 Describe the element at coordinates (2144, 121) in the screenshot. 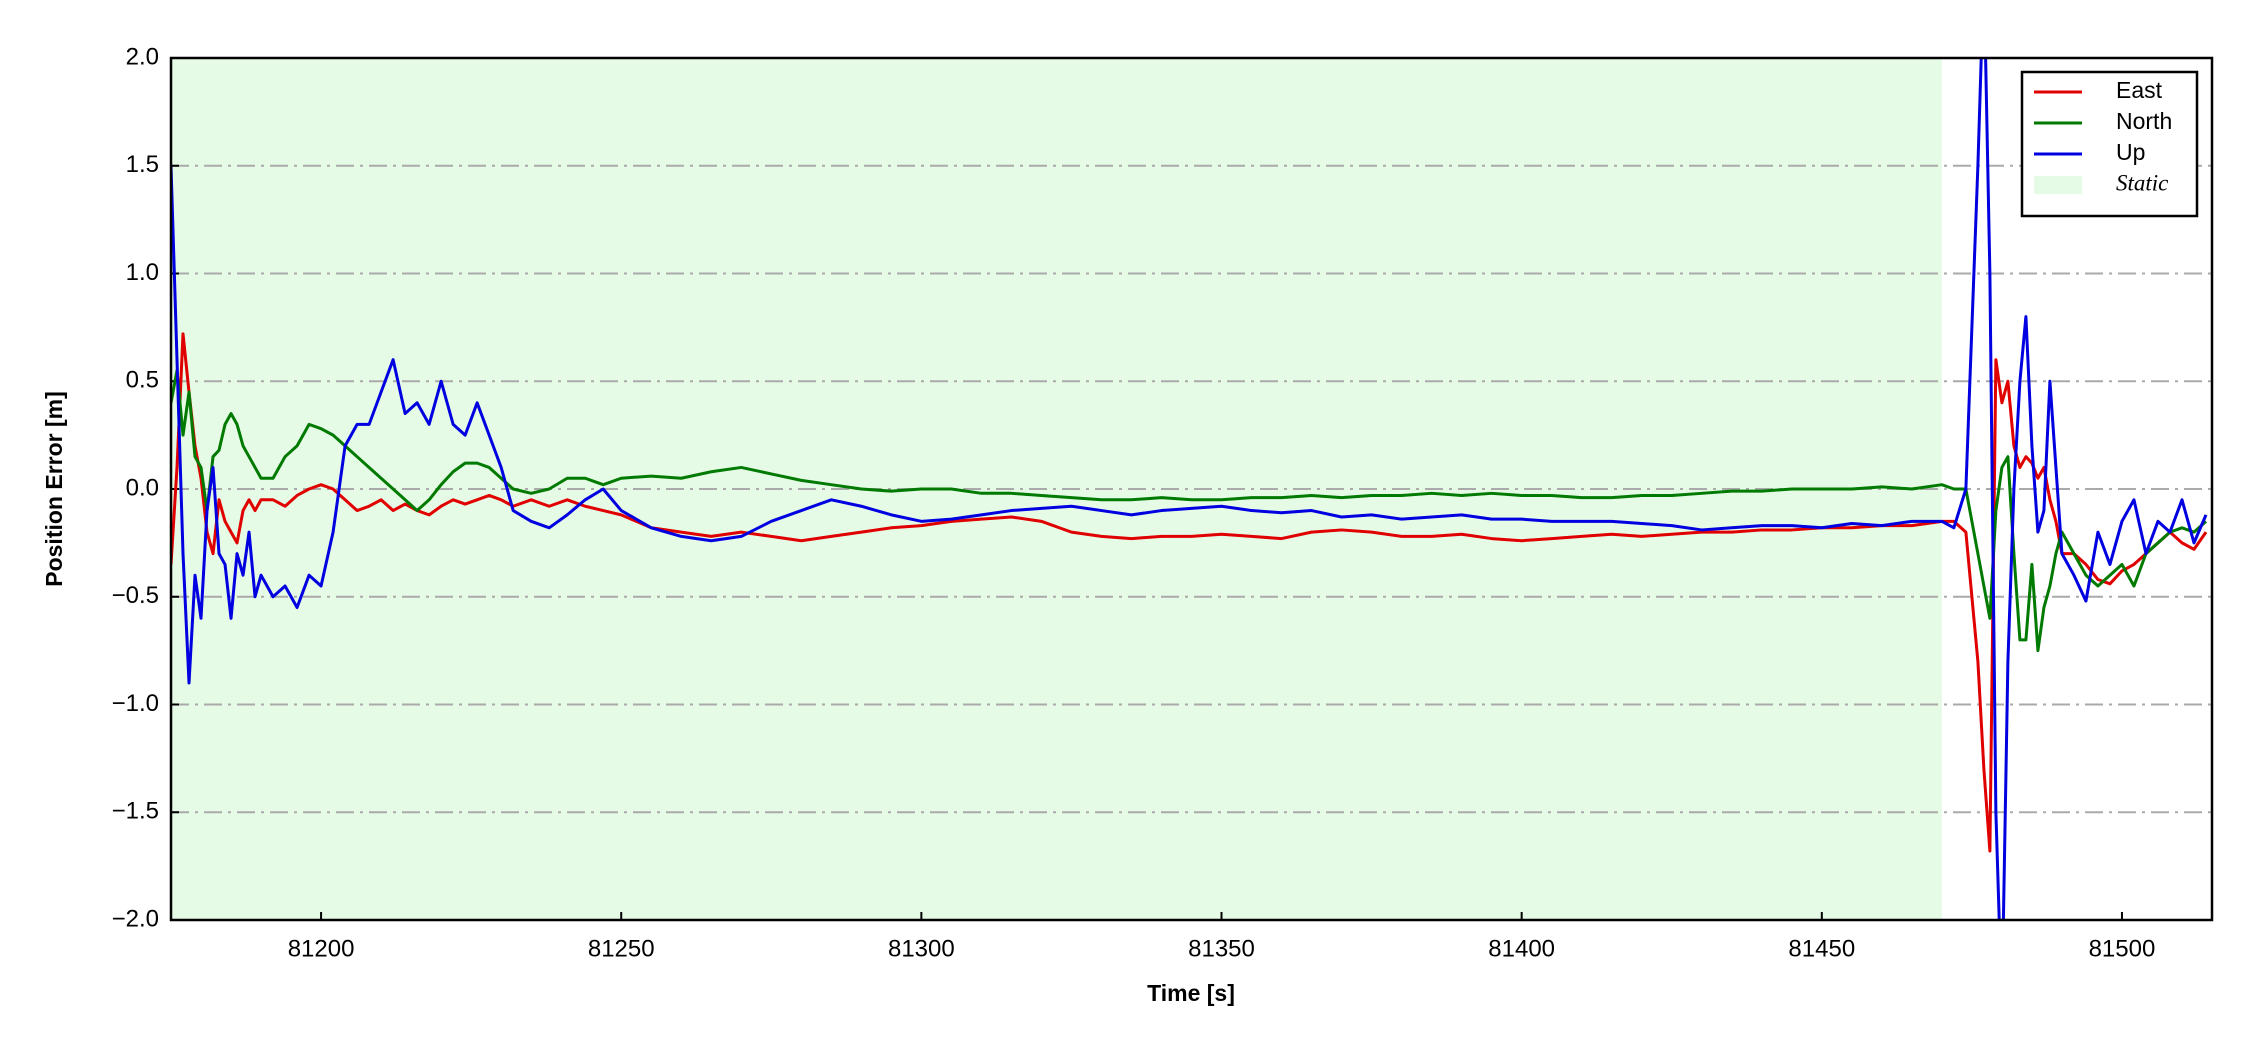

I see `legend-label: North` at that location.